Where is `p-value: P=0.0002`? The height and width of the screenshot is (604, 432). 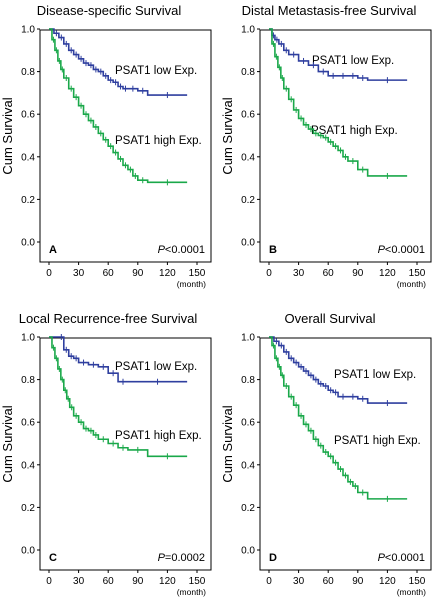
p-value: P=0.0002 is located at coordinates (181, 558).